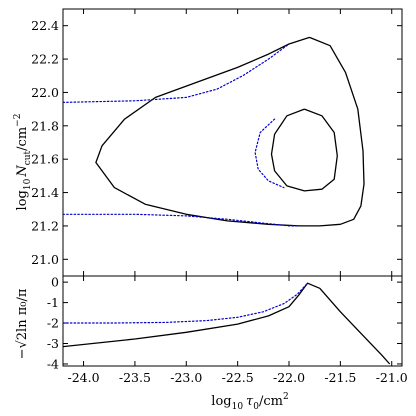 This screenshot has width=416, height=416. Describe the element at coordinates (55, 282) in the screenshot. I see `bottom-y-tick-label: 0` at that location.